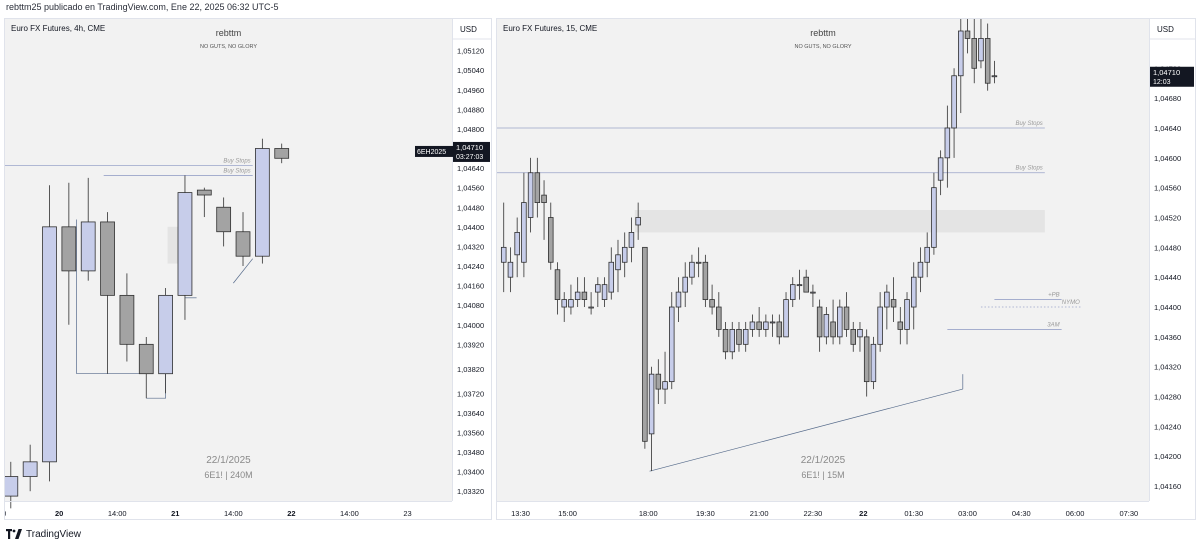  I want to click on level-label: Buy Stops, so click(236, 171).